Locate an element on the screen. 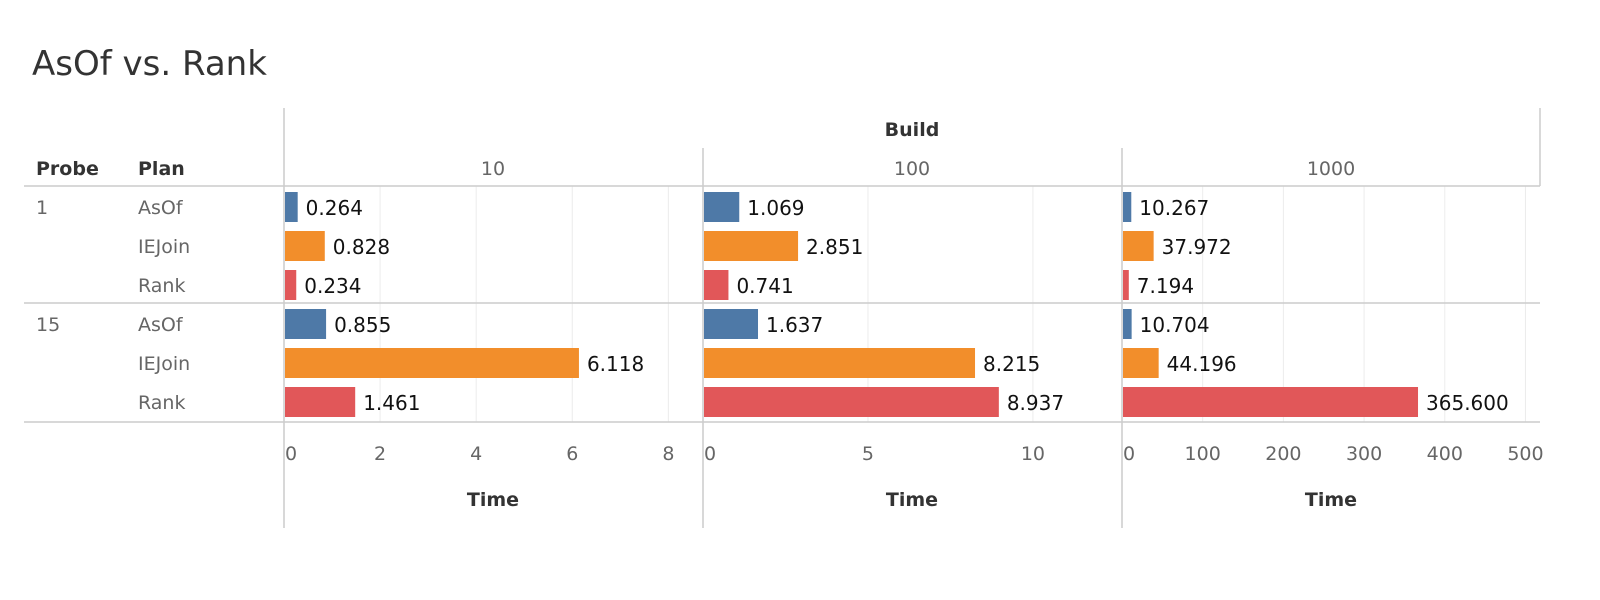  tick-label: 4 is located at coordinates (476, 454).